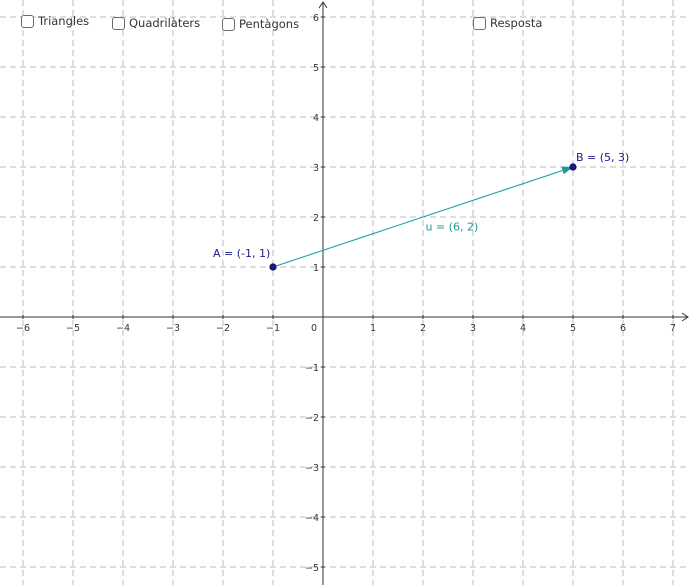 This screenshot has width=690, height=585. Describe the element at coordinates (602, 157) in the screenshot. I see `point-b-label: B = (5, 3)` at that location.